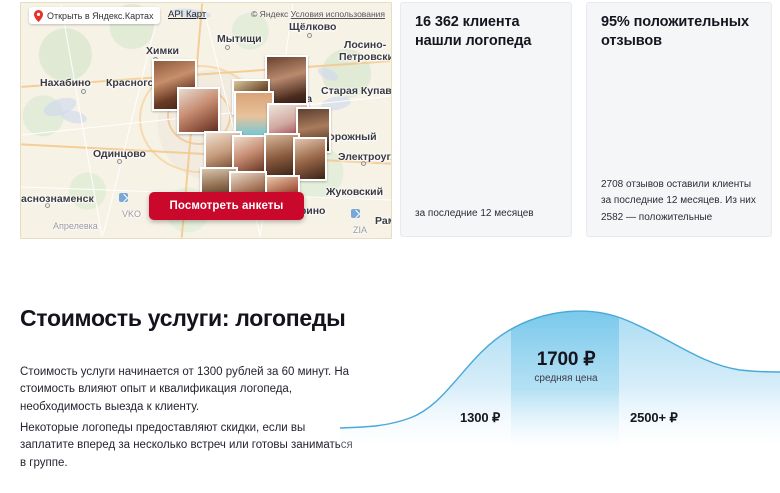 The image size is (780, 493). Describe the element at coordinates (226, 206) in the screenshot. I see `view-profiles-button: Посмотреть анкеты` at that location.